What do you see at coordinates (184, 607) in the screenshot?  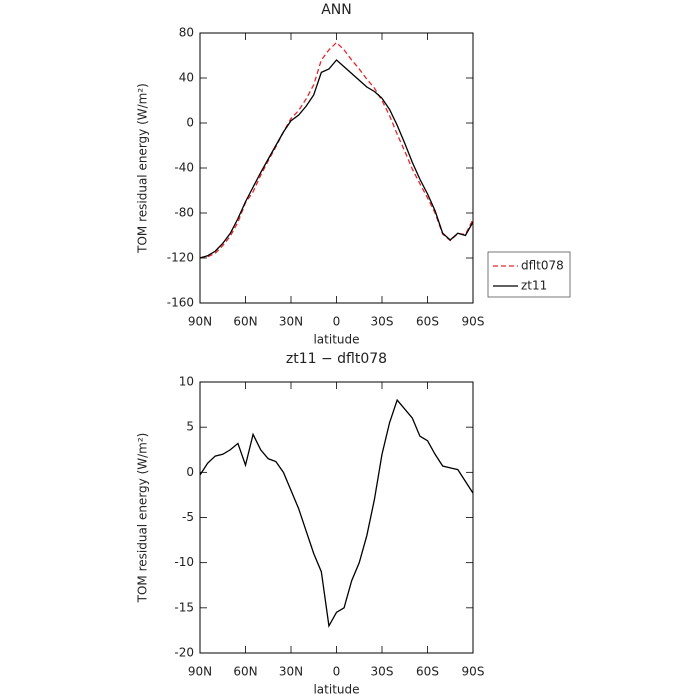 I see `y-tick-label: -15` at bounding box center [184, 607].